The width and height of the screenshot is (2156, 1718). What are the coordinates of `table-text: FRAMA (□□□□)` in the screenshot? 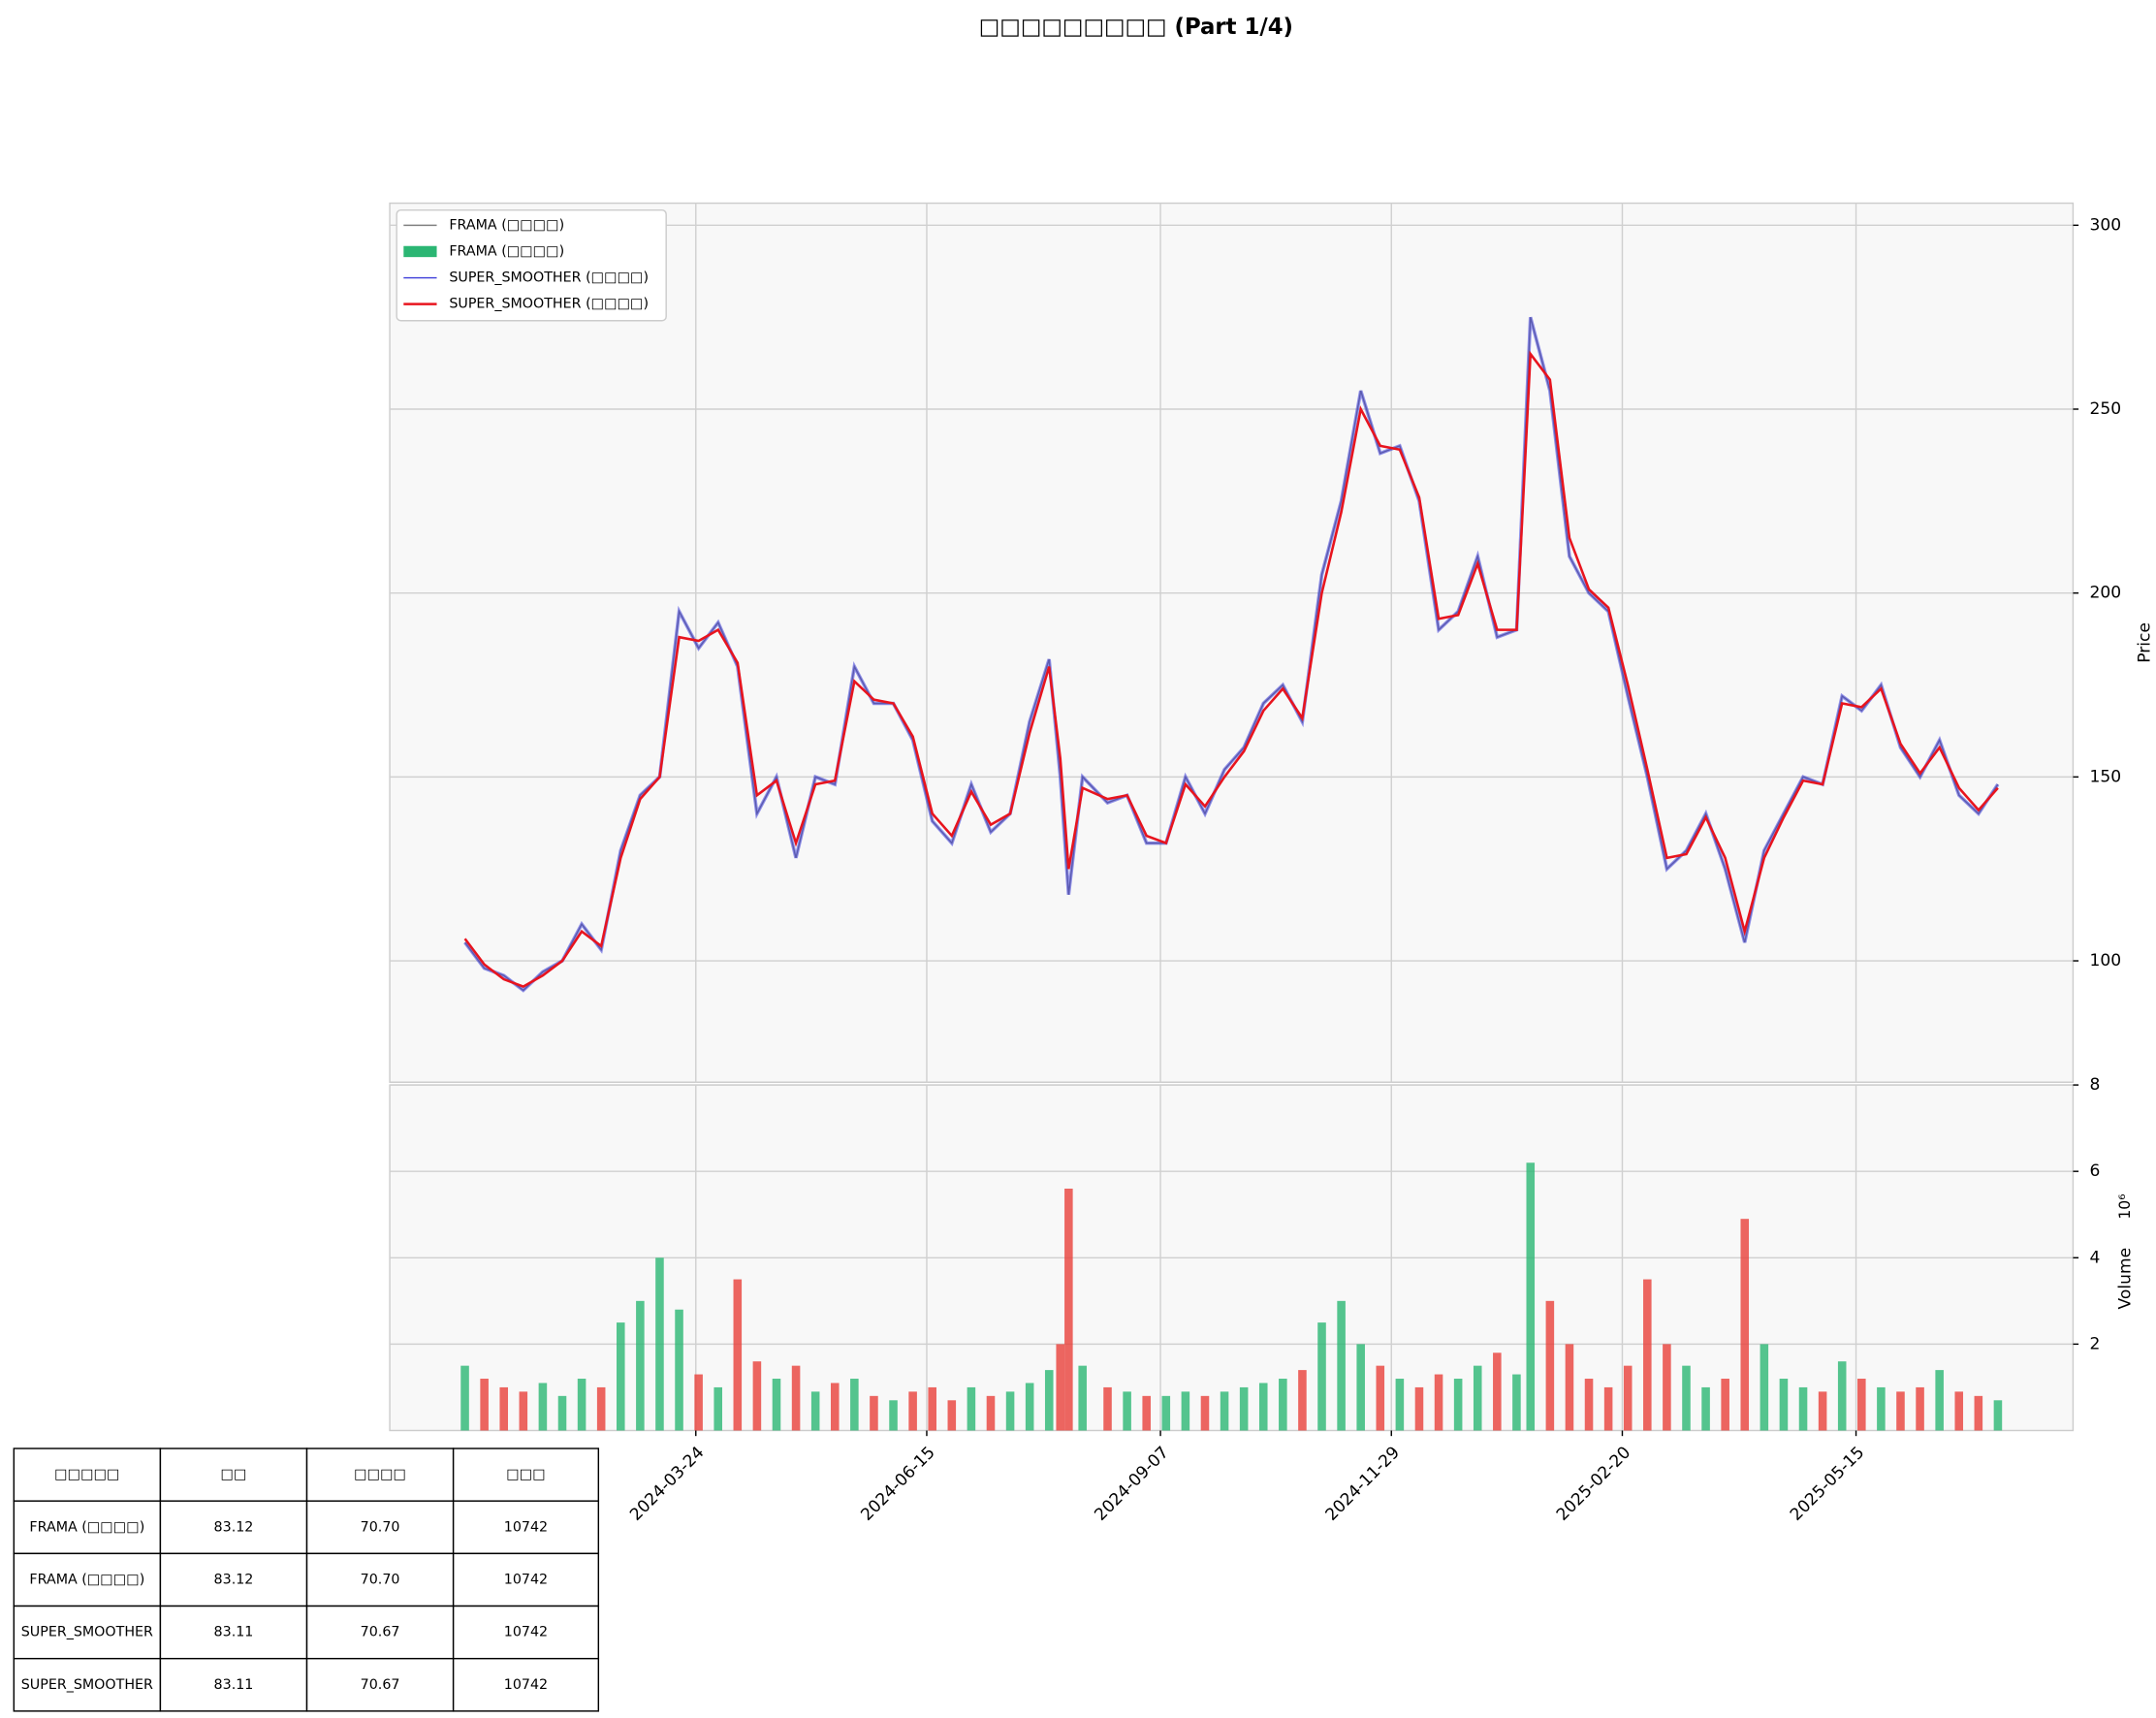 It's located at (86, 1527).